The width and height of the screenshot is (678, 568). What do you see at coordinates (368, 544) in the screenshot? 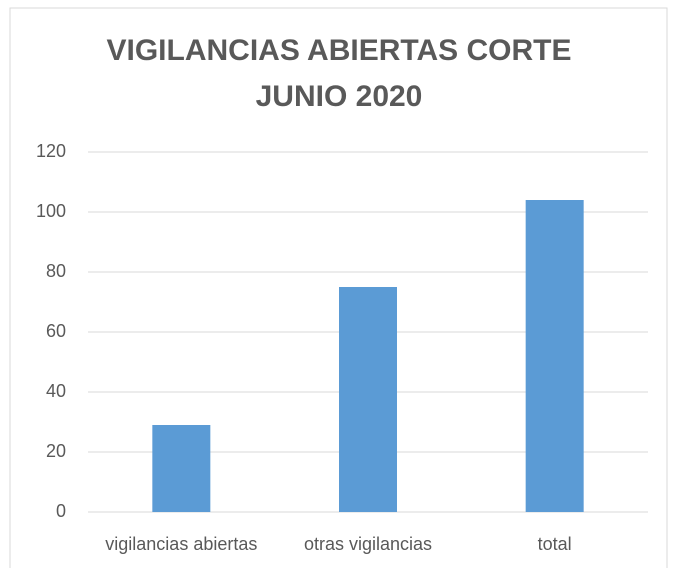
I see `x-tick-label: otras vigilancias` at bounding box center [368, 544].